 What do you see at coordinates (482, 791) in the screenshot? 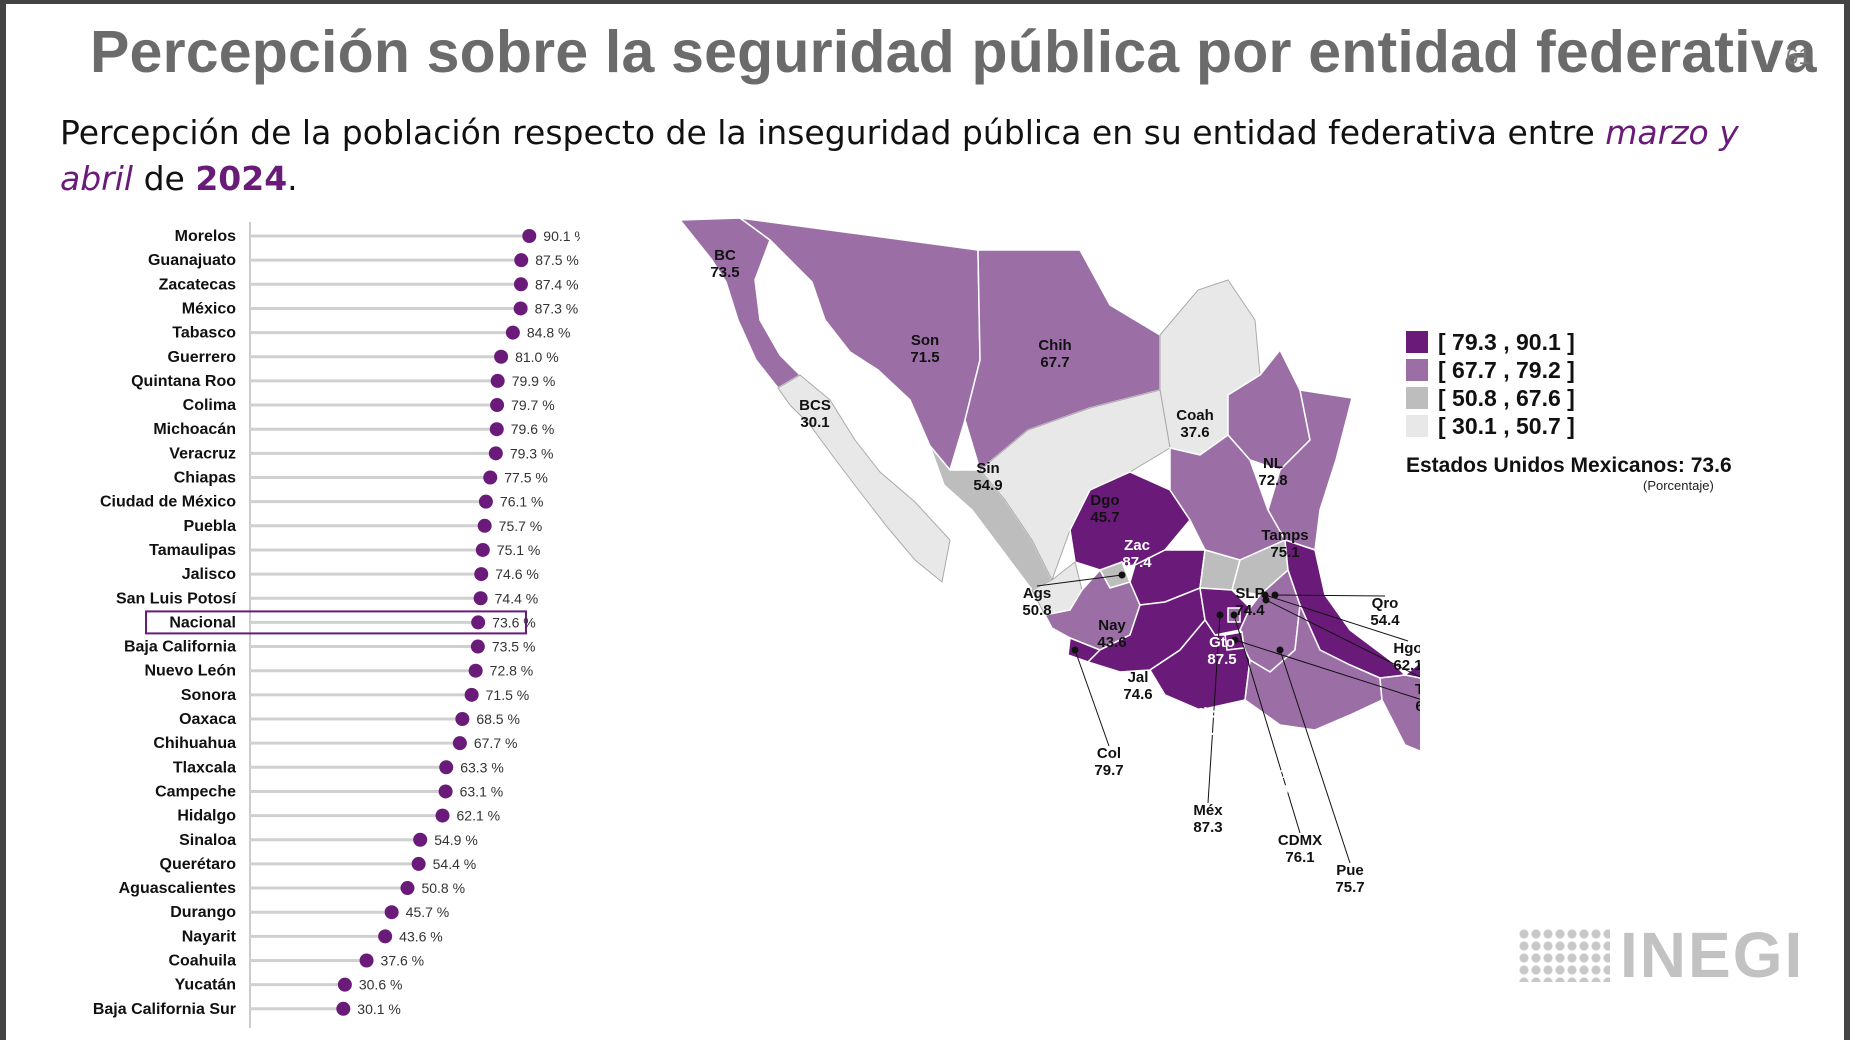
I see `value-label: 63.1 %` at bounding box center [482, 791].